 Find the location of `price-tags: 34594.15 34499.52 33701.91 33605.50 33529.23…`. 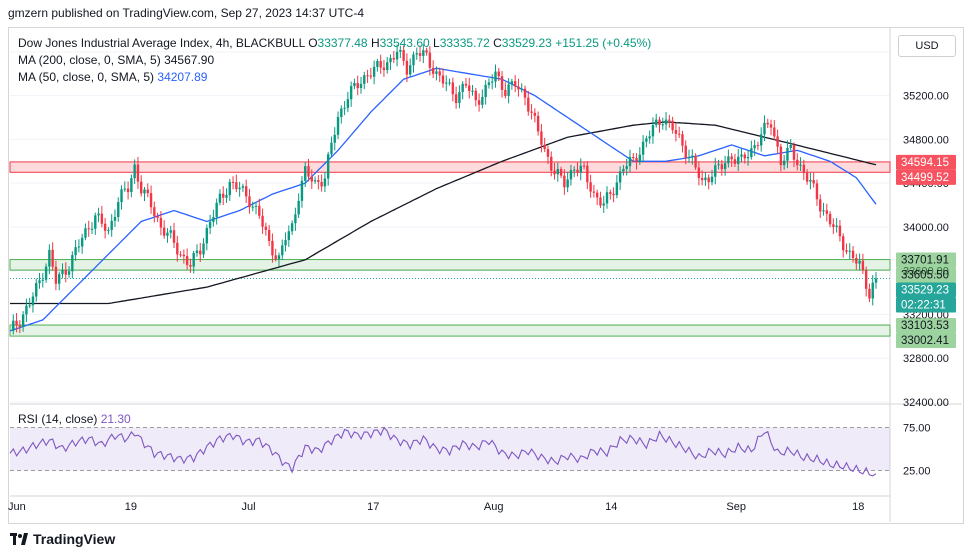

price-tags: 34594.15 34499.52 33701.91 33605.50 33529.23… is located at coordinates (926, 251).